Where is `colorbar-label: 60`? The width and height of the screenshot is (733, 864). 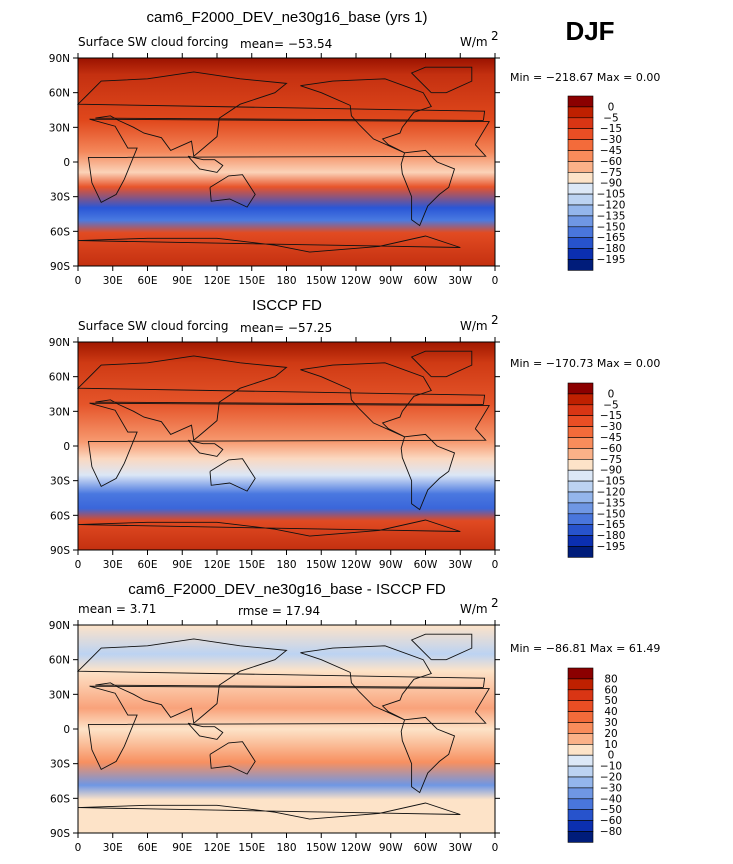 colorbar-label: 60 is located at coordinates (610, 690).